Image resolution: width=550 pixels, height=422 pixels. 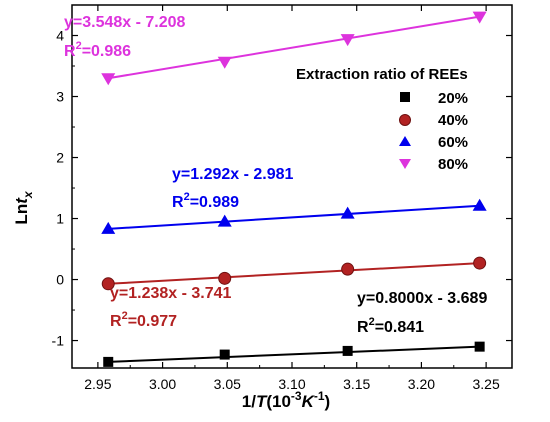 I want to click on x-tick-label: 2.95, so click(x=97, y=384).